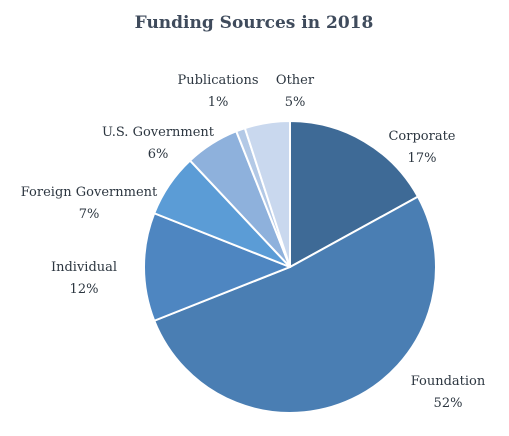 The width and height of the screenshot is (509, 436). Describe the element at coordinates (448, 403) in the screenshot. I see `slice-percent-foundation: 52%` at that location.